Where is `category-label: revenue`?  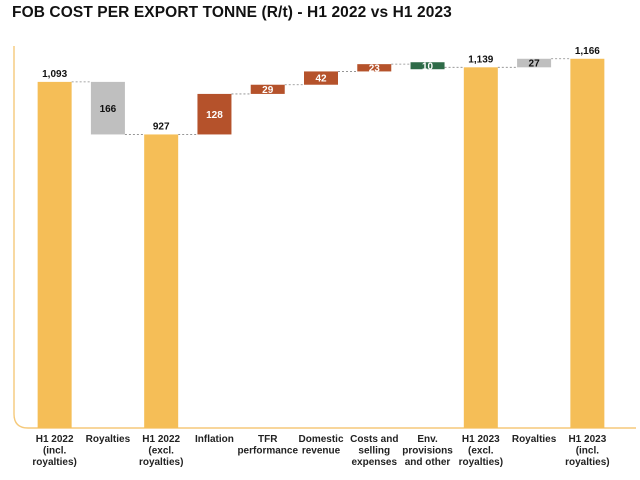
category-label: revenue is located at coordinates (321, 451).